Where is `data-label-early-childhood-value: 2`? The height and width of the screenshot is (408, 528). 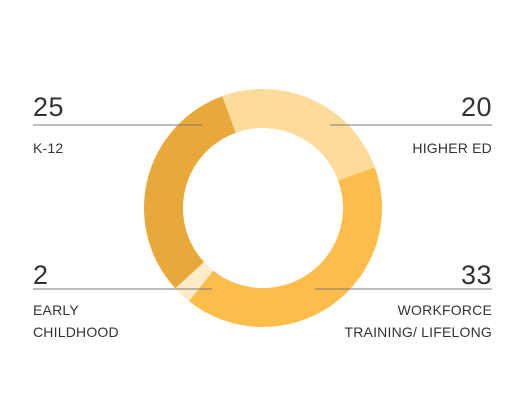 data-label-early-childhood-value: 2 is located at coordinates (41, 275).